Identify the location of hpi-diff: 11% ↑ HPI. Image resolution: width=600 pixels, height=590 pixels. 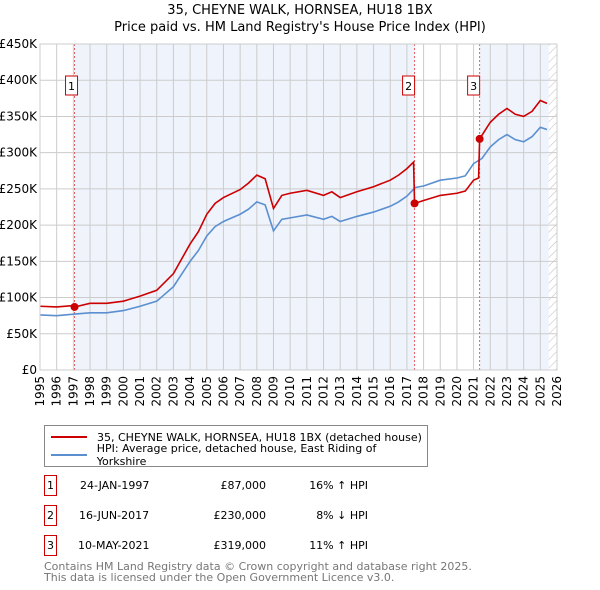
(338, 545).